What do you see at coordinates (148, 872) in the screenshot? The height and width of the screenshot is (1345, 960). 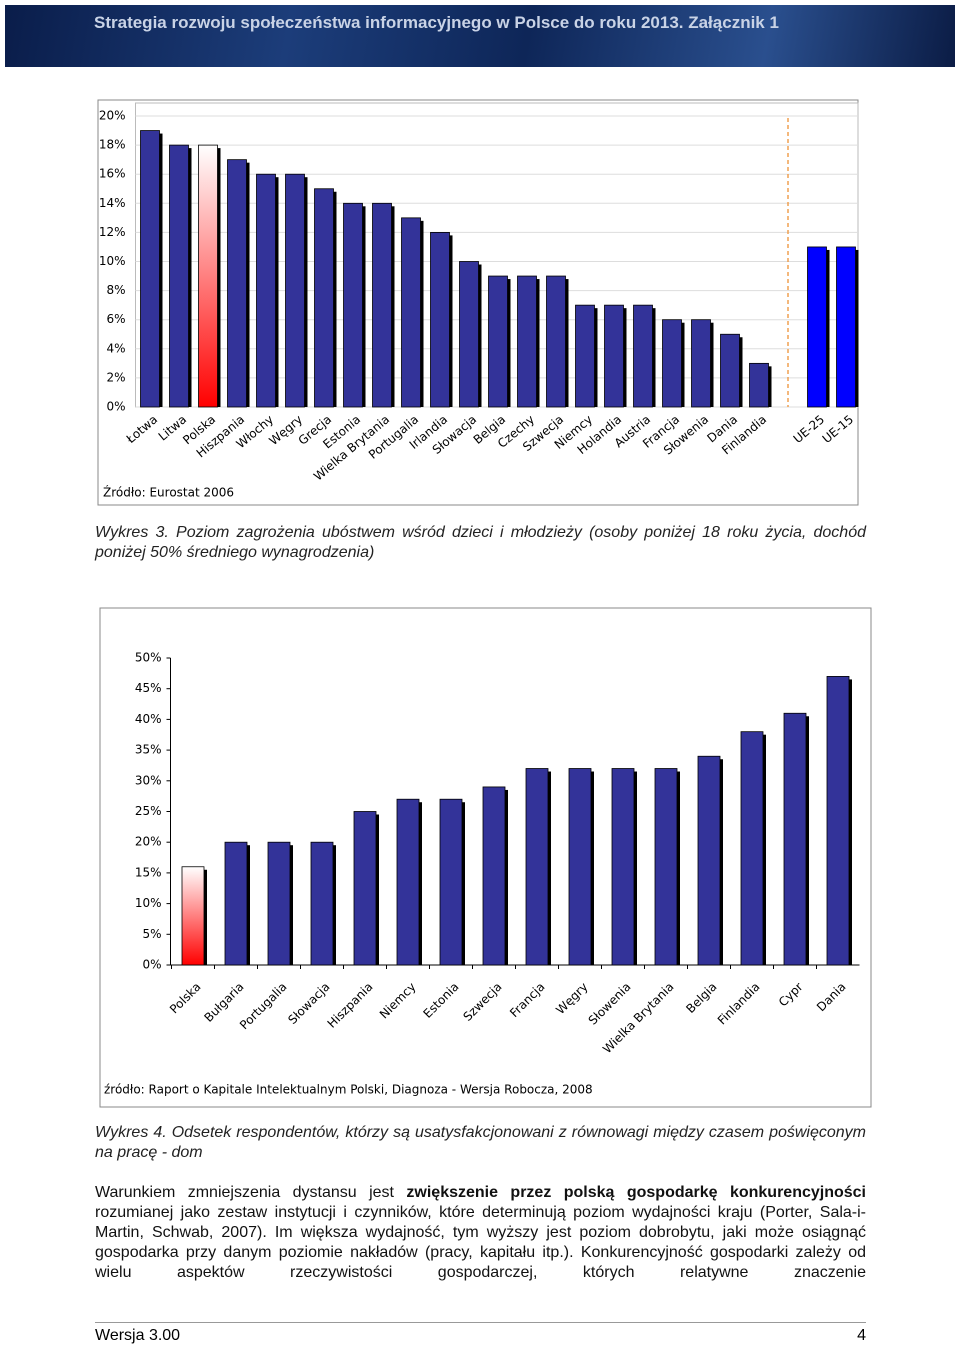 I see `y-tick-label: 15%` at bounding box center [148, 872].